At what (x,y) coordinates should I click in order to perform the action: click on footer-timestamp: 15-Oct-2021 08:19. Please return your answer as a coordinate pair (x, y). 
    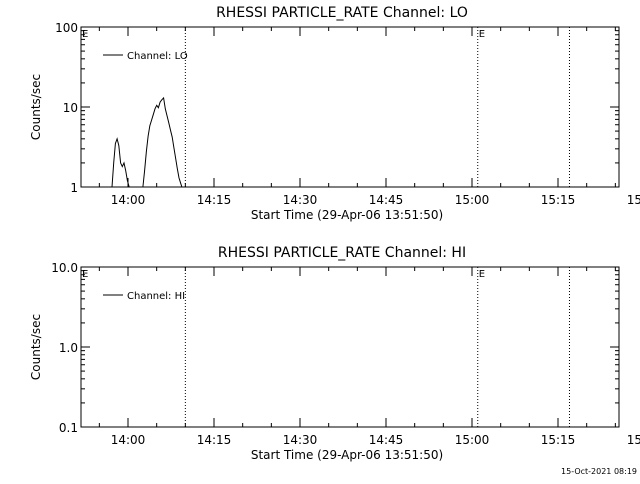
    Looking at the image, I should click on (599, 471).